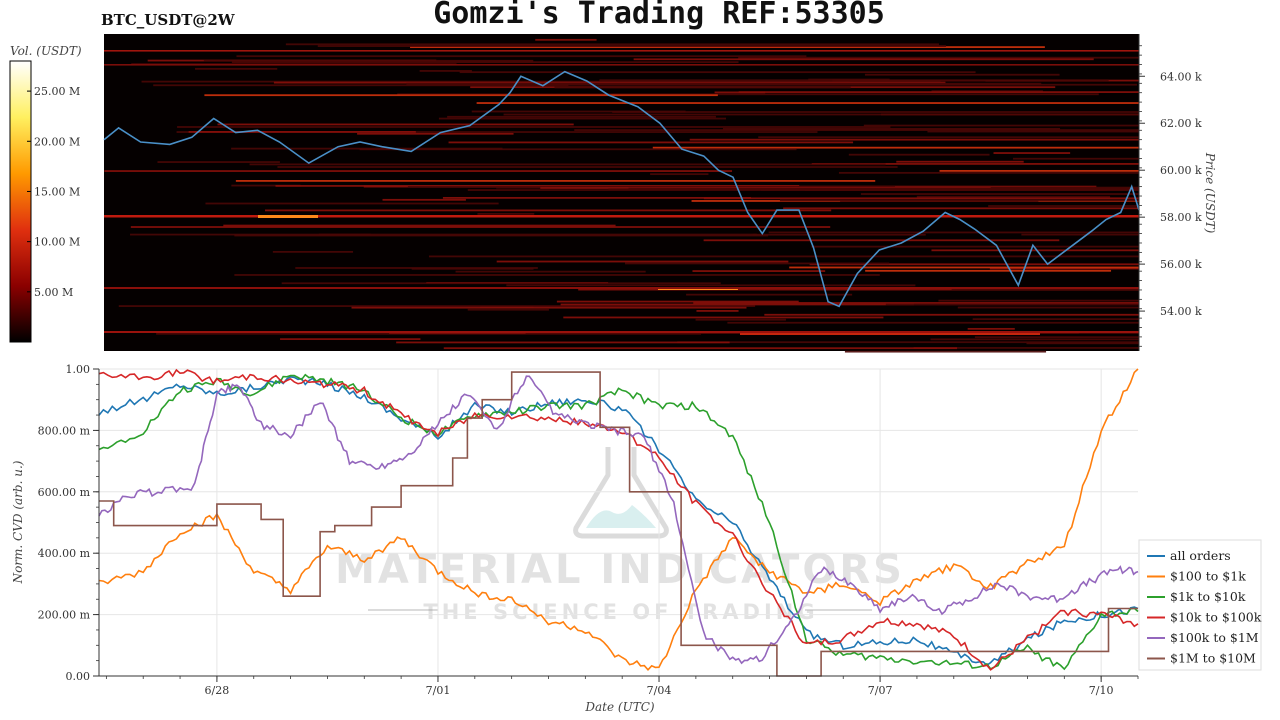 The height and width of the screenshot is (720, 1280). Describe the element at coordinates (1181, 264) in the screenshot. I see `heatmap-ytick-label: 56.00 k` at that location.